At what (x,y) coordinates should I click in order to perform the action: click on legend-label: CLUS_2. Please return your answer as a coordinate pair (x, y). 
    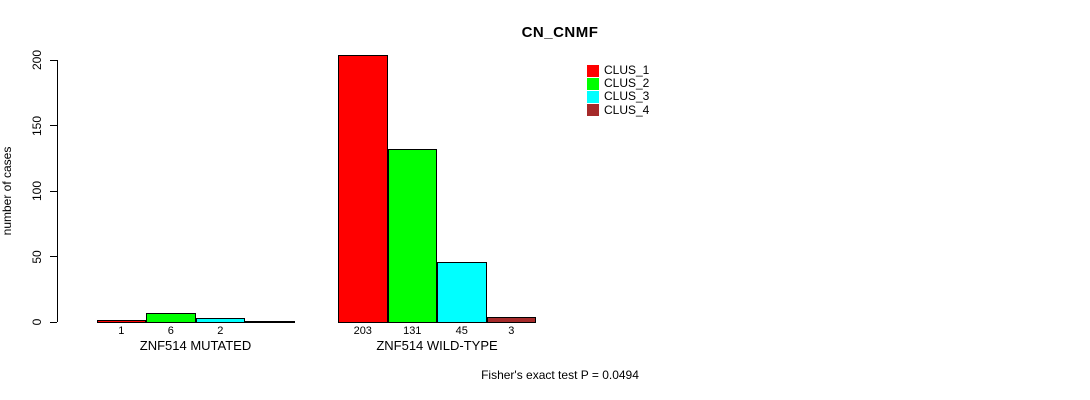
    Looking at the image, I should click on (627, 83).